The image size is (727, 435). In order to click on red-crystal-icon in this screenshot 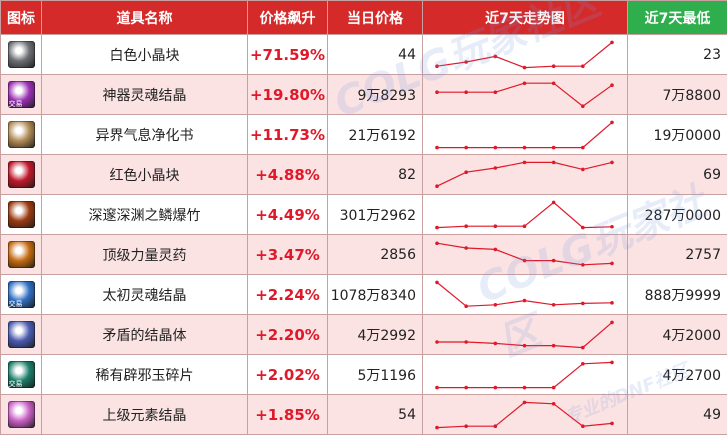, I will do `click(21, 174)`.